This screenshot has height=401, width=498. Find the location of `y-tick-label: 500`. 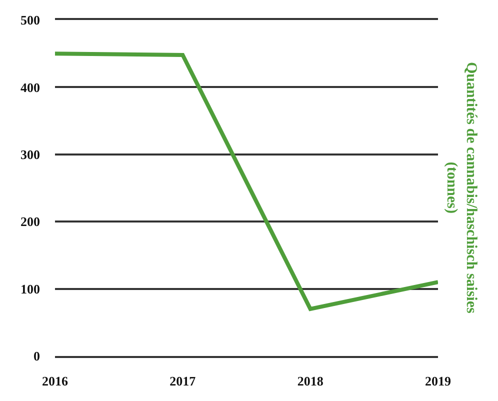

y-tick-label: 500 is located at coordinates (30, 20).